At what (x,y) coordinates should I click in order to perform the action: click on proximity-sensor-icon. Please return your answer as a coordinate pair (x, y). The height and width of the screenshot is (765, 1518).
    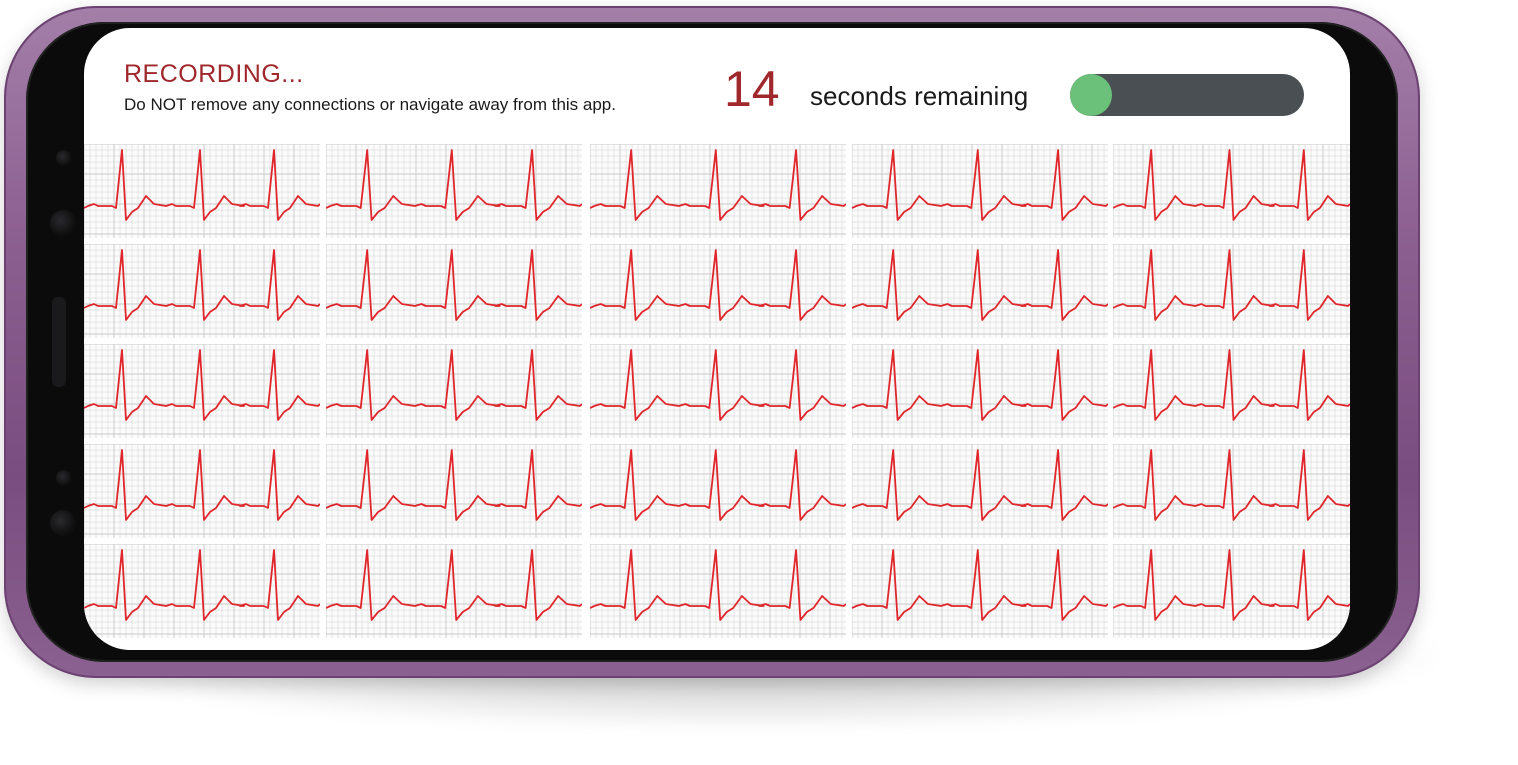
    Looking at the image, I should click on (63, 523).